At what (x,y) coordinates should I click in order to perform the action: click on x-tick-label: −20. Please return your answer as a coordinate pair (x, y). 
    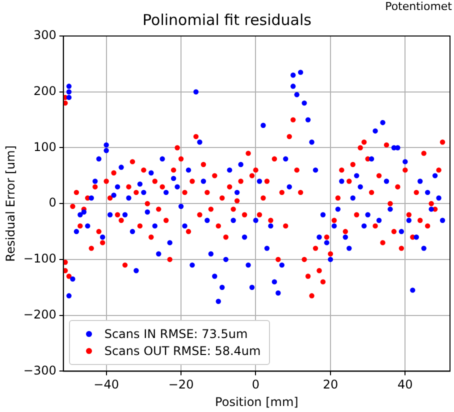
    Looking at the image, I should click on (181, 385).